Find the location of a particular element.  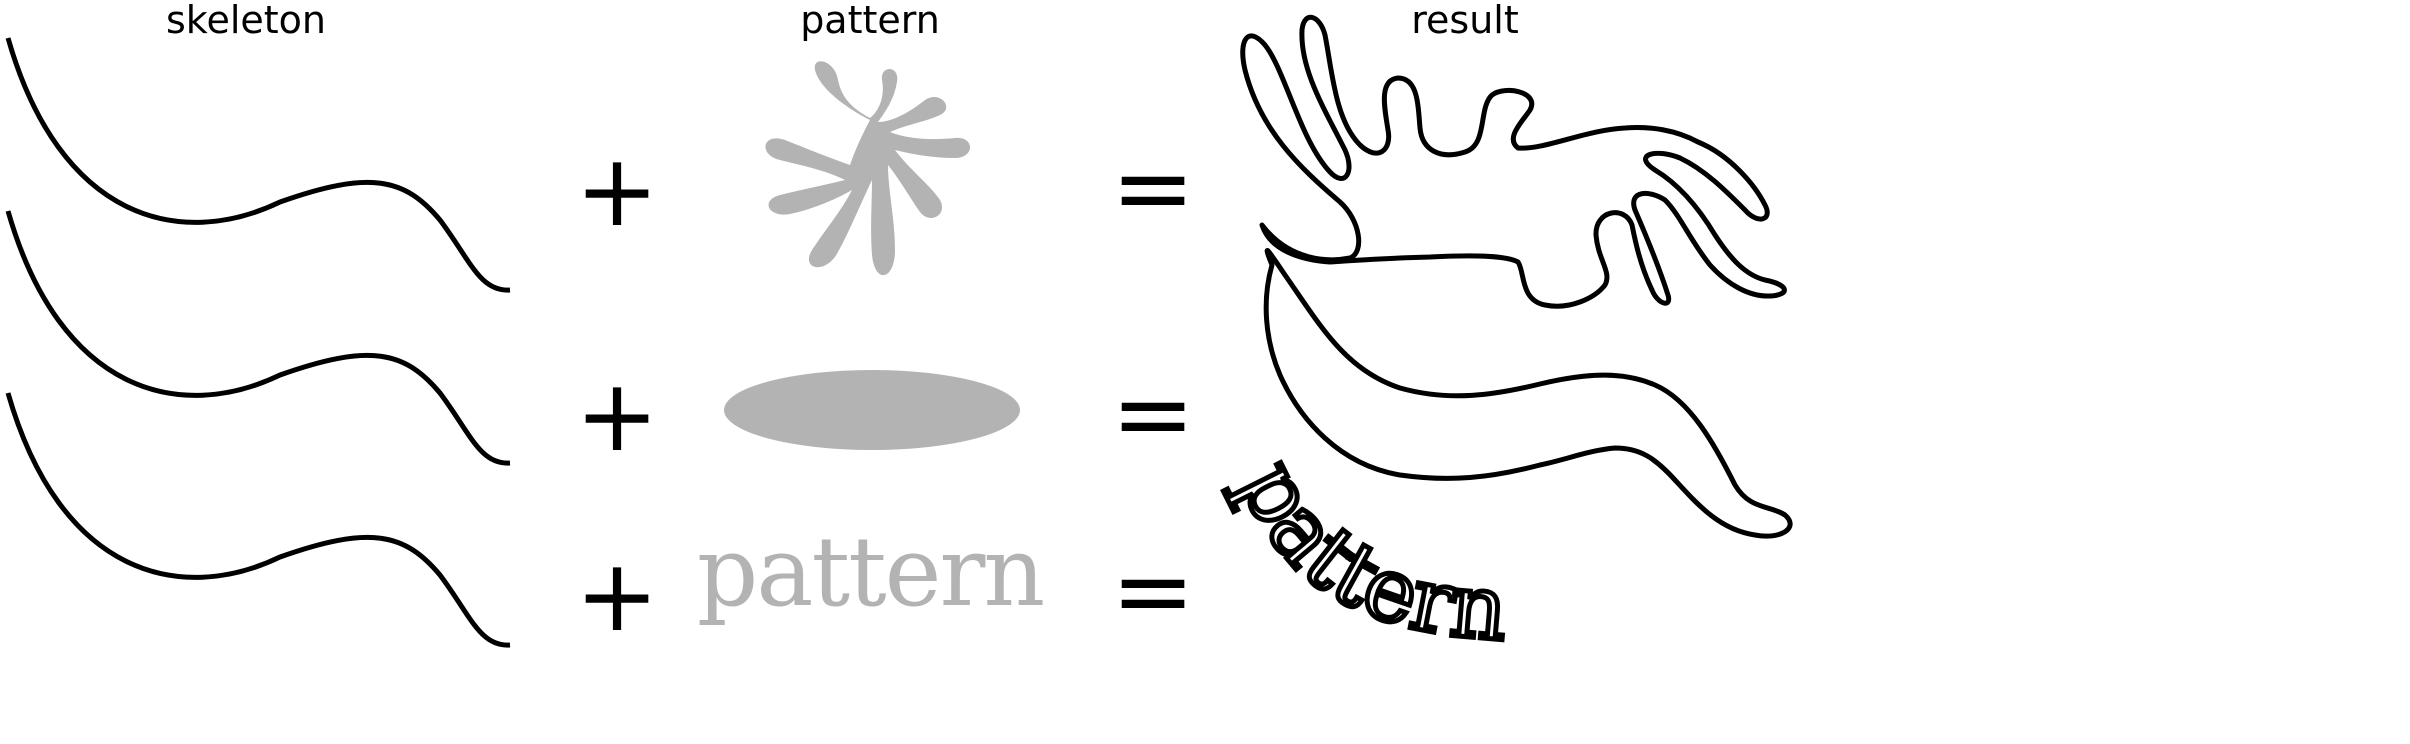

pattern-text: pattern is located at coordinates (870, 572).